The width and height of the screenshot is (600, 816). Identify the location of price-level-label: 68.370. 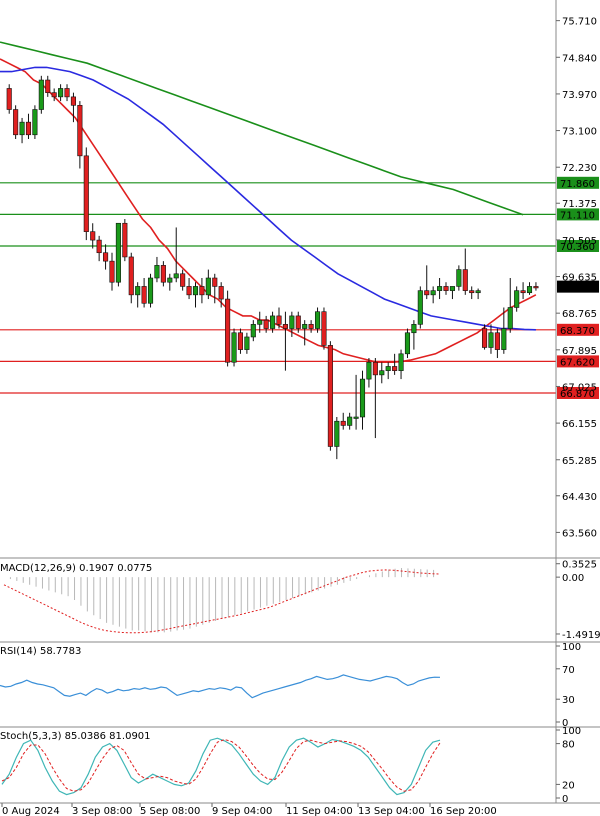
(577, 331).